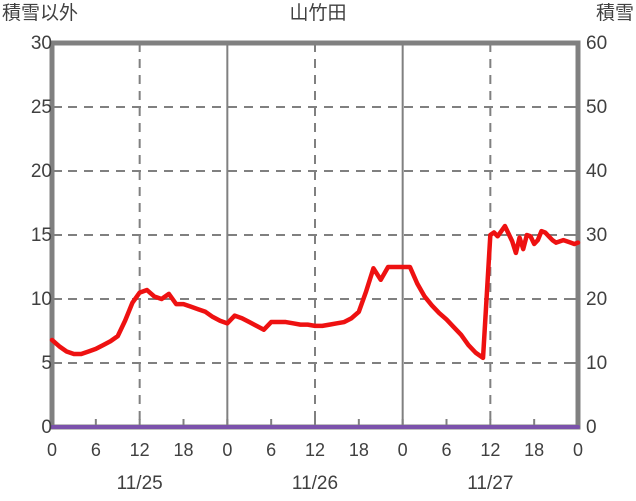 The width and height of the screenshot is (636, 501). Describe the element at coordinates (40, 13) in the screenshot. I see `left-axis-title: 積雪以外` at that location.